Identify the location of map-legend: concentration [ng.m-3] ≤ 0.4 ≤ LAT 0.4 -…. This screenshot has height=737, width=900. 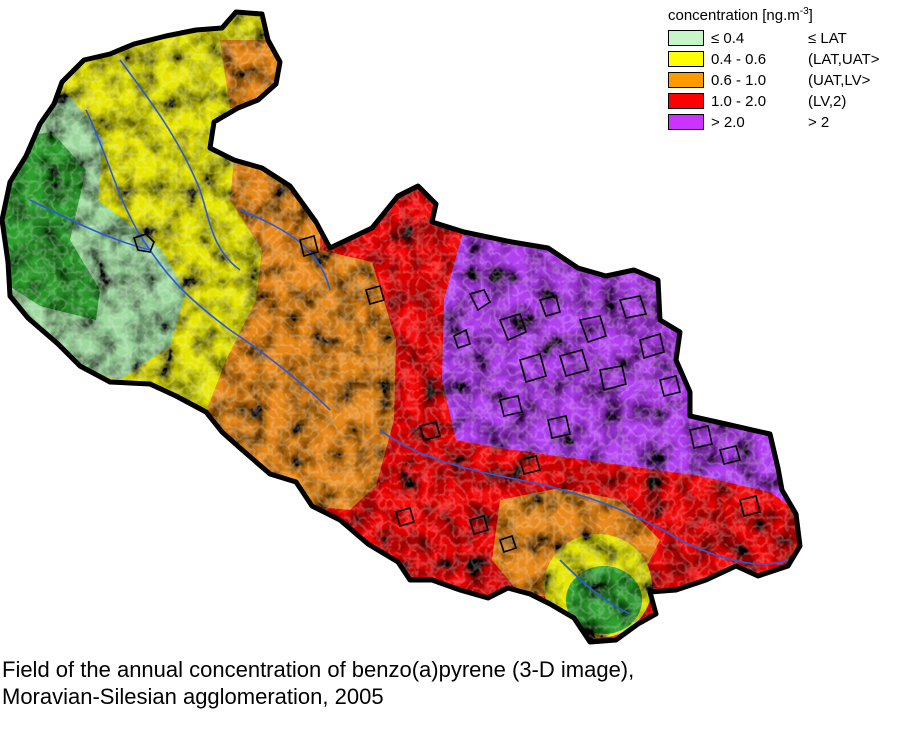
(783, 68).